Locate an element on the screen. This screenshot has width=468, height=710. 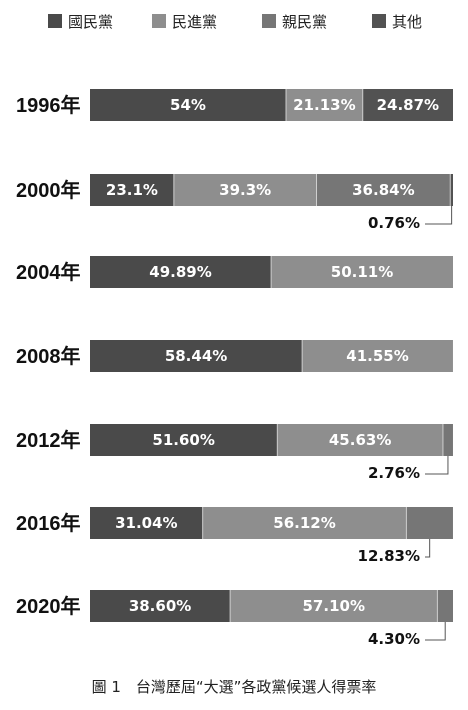
segment-label: 45.63% is located at coordinates (360, 440).